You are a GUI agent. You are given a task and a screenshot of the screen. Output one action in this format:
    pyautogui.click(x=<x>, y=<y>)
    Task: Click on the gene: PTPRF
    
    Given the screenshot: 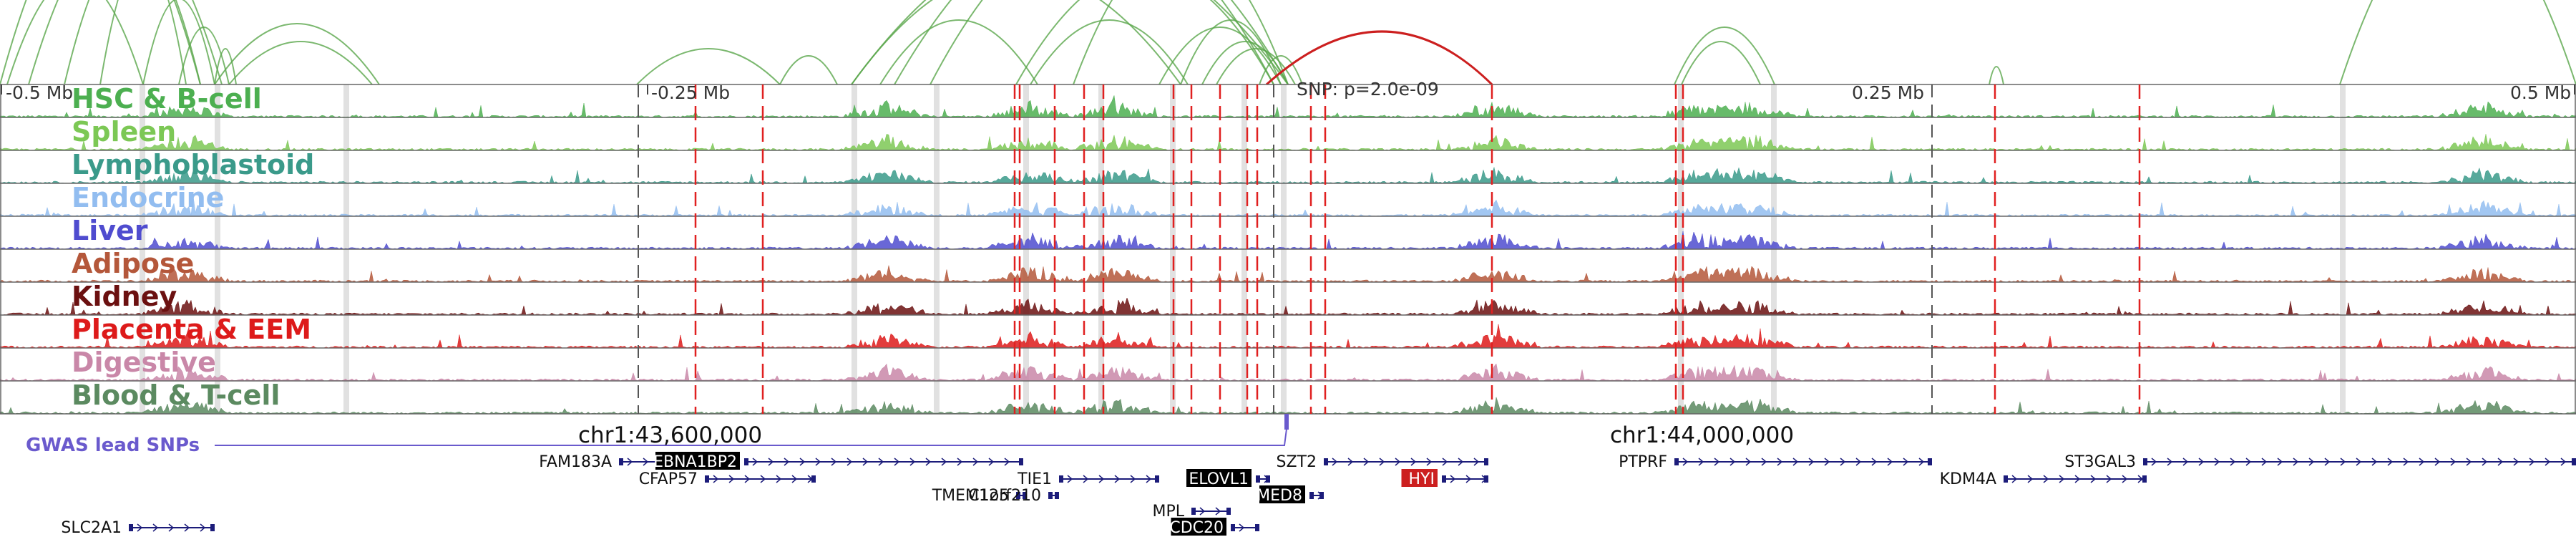 What is the action you would take?
    pyautogui.click(x=1775, y=462)
    